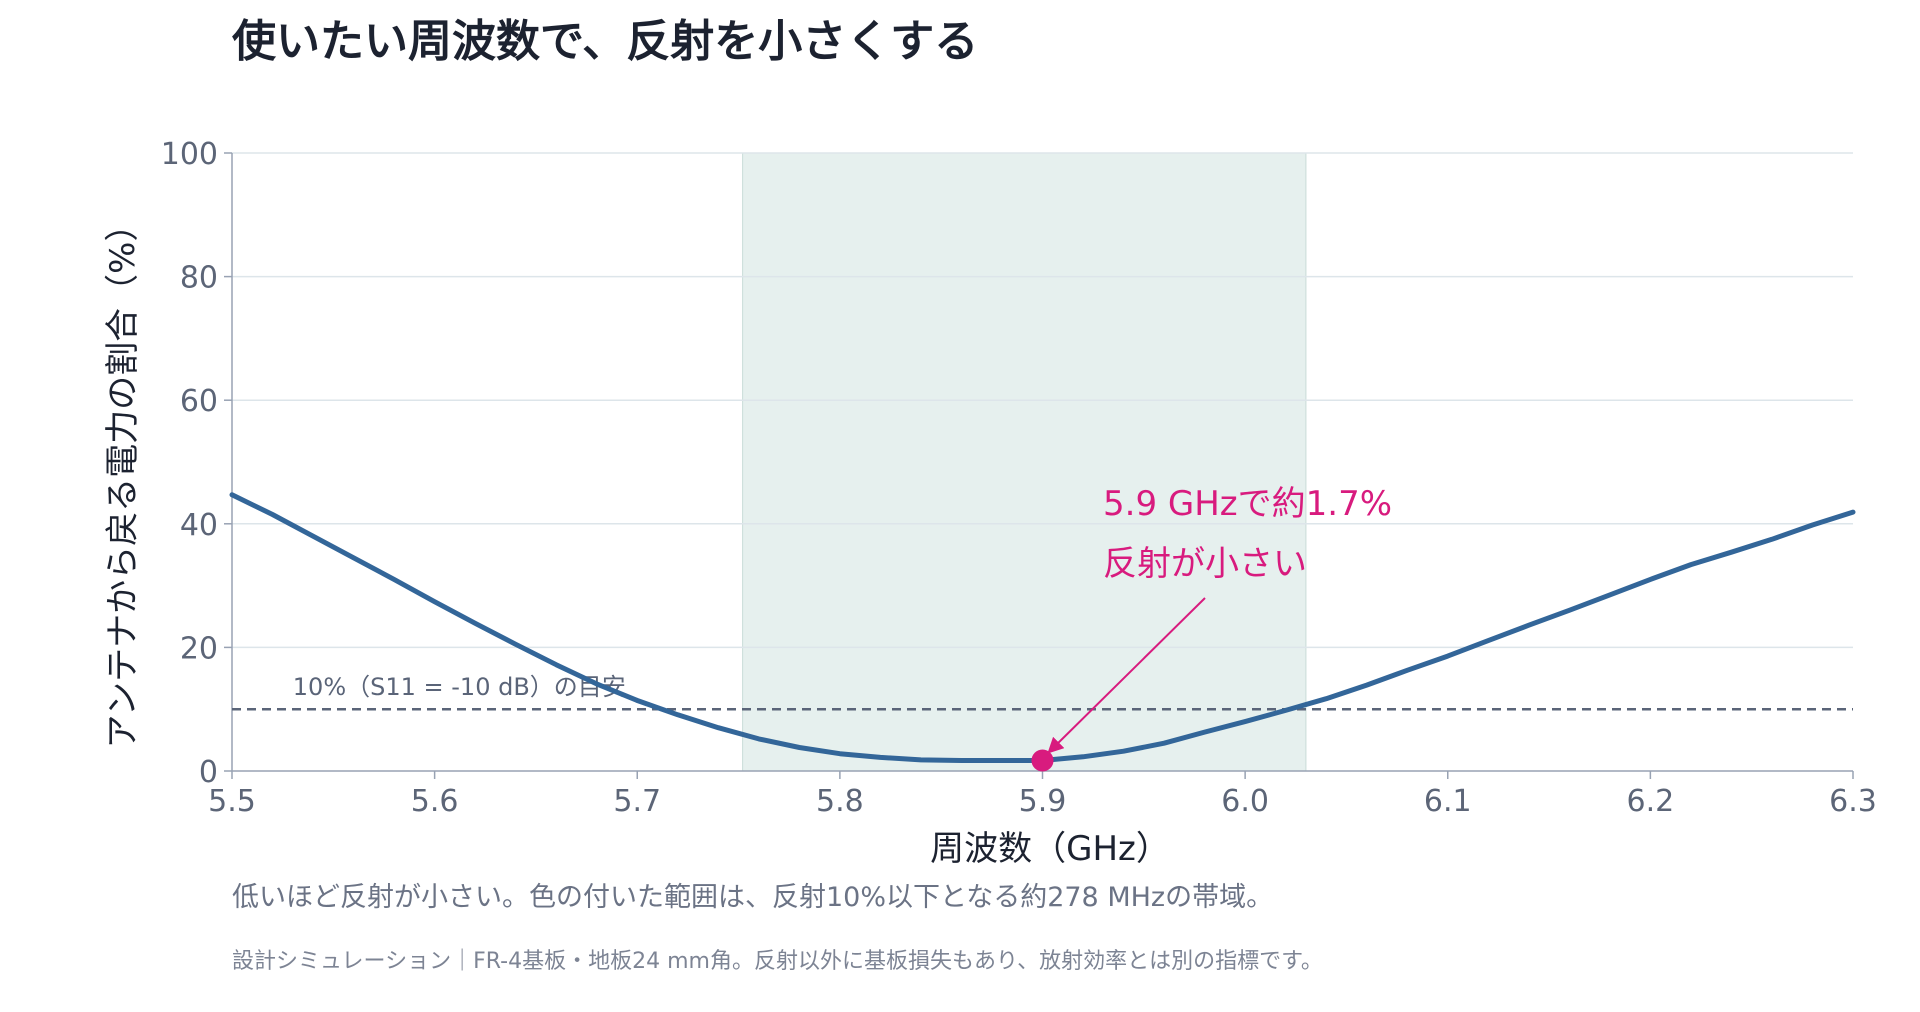  Describe the element at coordinates (208, 772) in the screenshot. I see `y-tick-label-0: 0` at that location.